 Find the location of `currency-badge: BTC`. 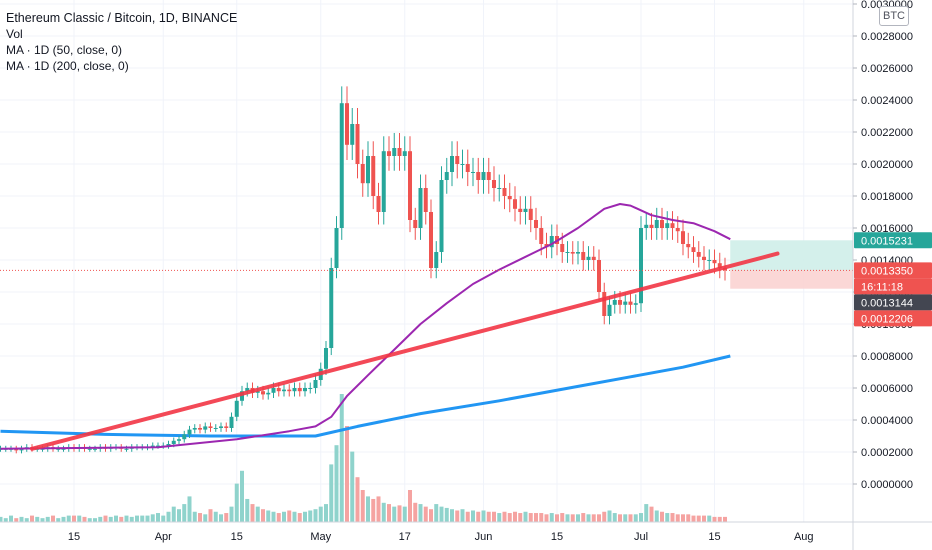

currency-badge: BTC is located at coordinates (894, 16).